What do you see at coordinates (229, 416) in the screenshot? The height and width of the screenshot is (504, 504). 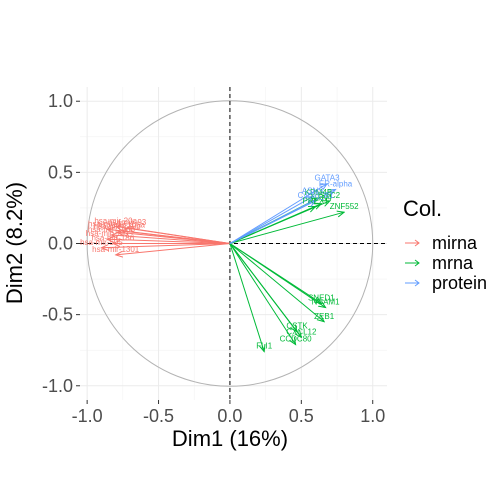 I see `x-tick-label: 0.0` at bounding box center [229, 416].